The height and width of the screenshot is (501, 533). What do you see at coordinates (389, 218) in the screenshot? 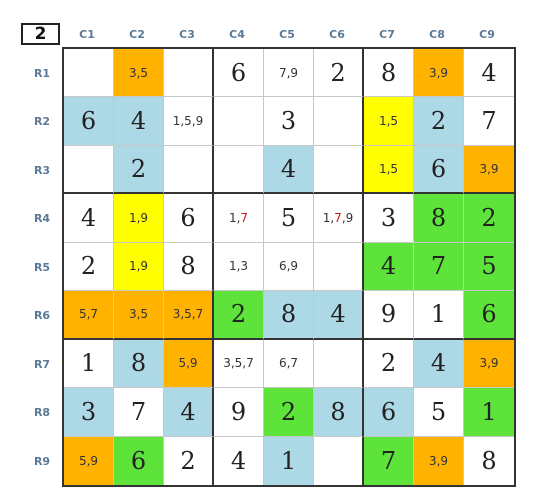
I see `cell-r4c7: 3` at bounding box center [389, 218].